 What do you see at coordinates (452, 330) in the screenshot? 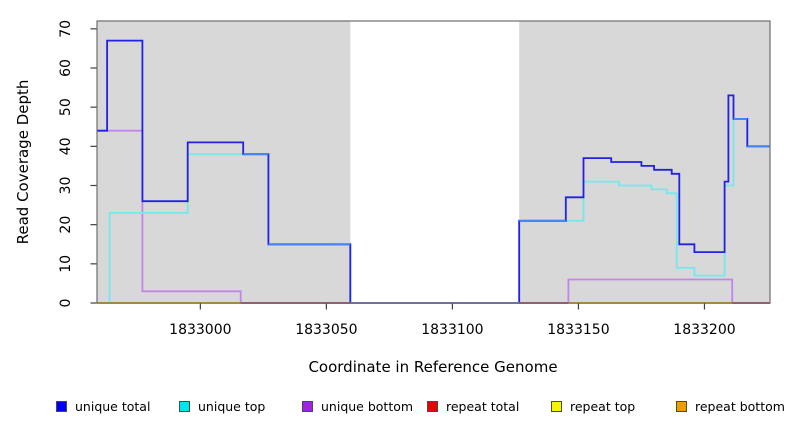
I see `x-tick-label: 1833100` at bounding box center [452, 330].